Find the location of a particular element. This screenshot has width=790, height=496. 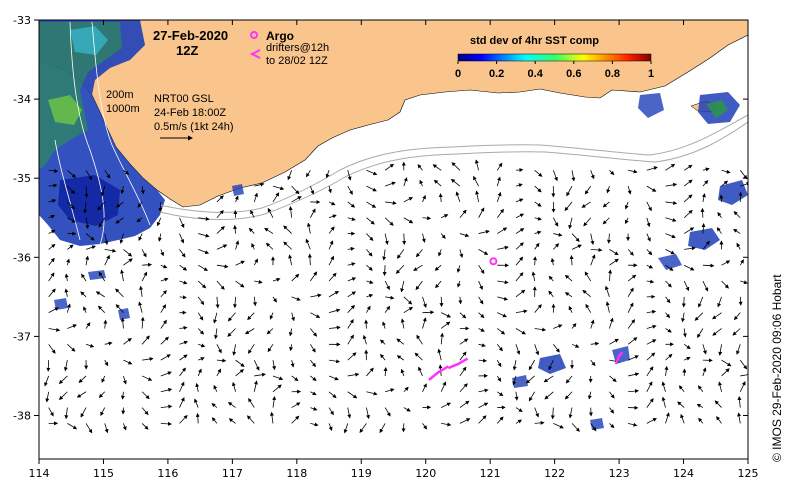

colorbar-tick-label: 1 is located at coordinates (651, 74).